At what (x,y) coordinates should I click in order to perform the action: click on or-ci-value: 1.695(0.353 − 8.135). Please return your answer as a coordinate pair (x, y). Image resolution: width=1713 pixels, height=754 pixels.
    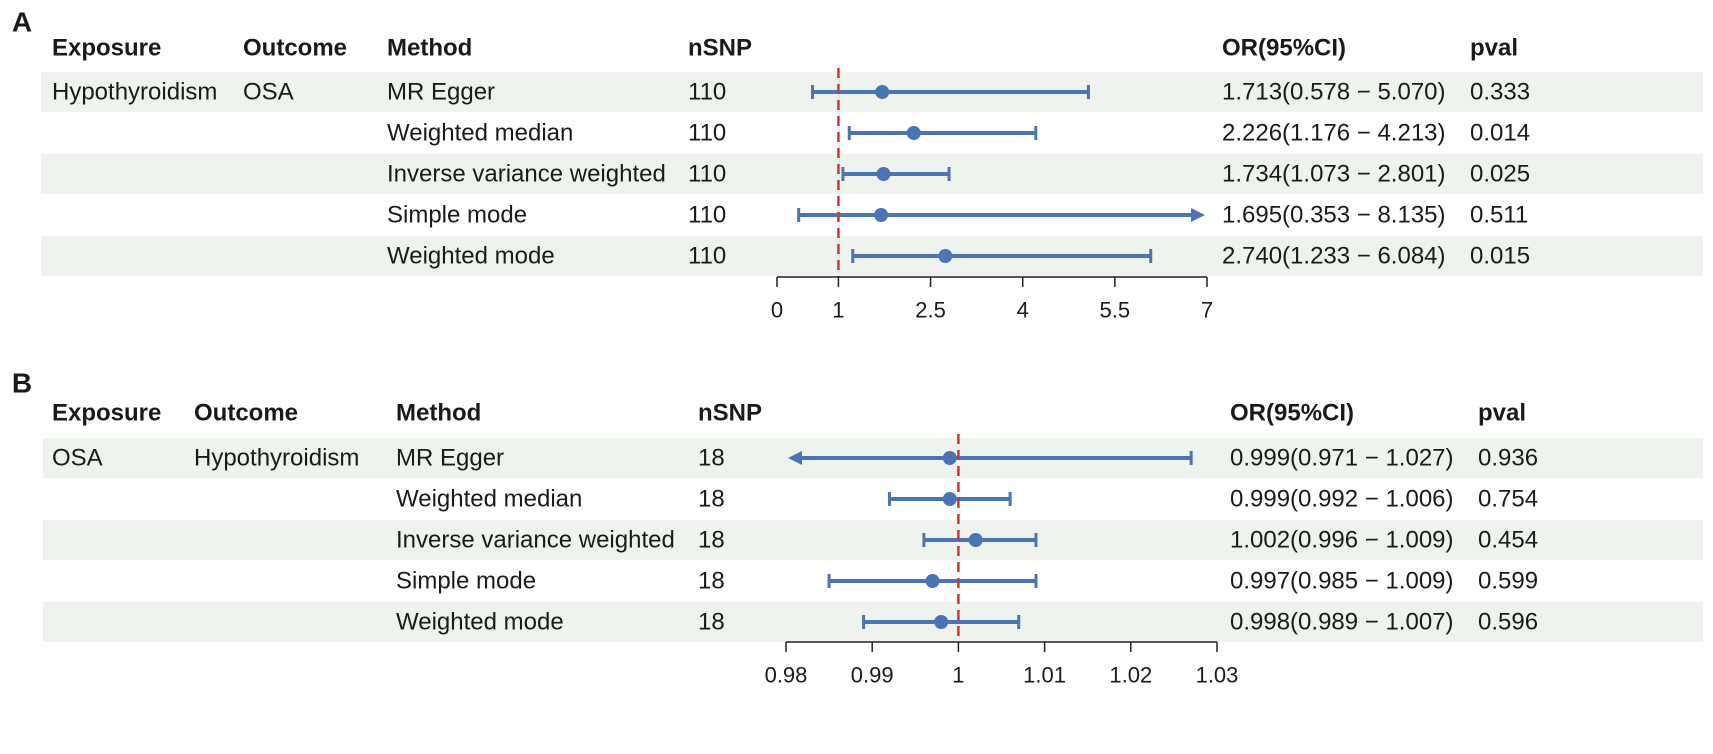
    Looking at the image, I should click on (1334, 215).